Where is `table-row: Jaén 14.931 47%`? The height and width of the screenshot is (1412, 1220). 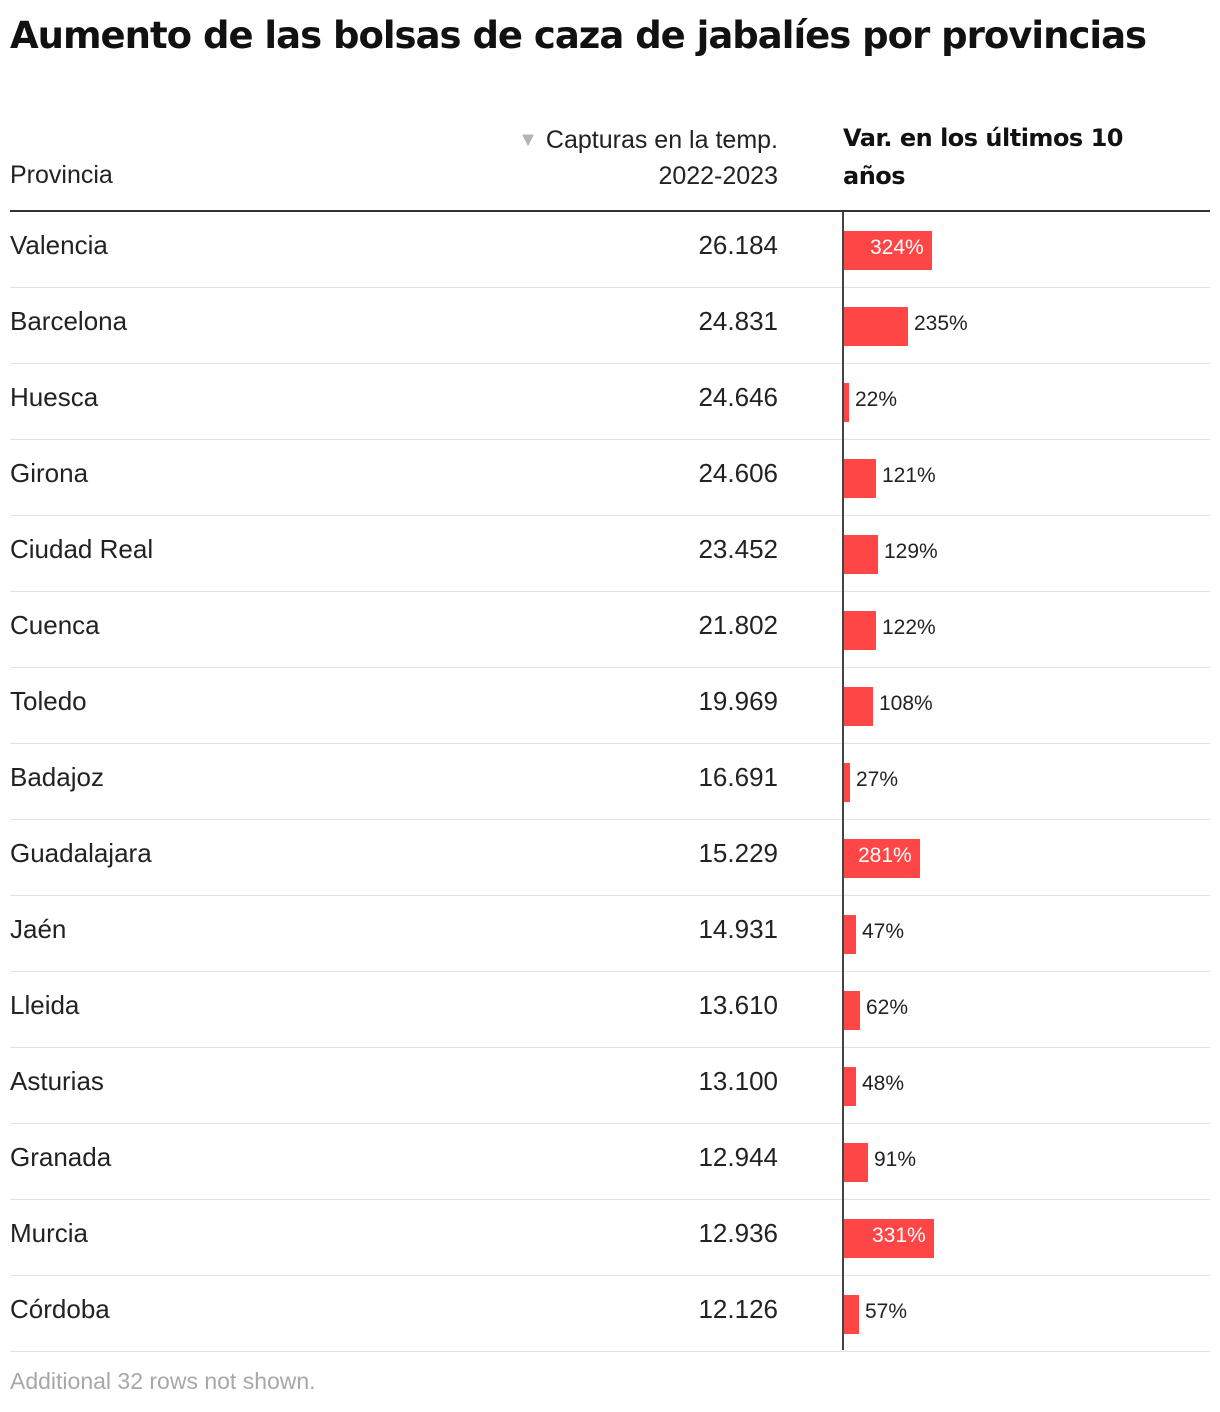 table-row: Jaén 14.931 47% is located at coordinates (610, 934).